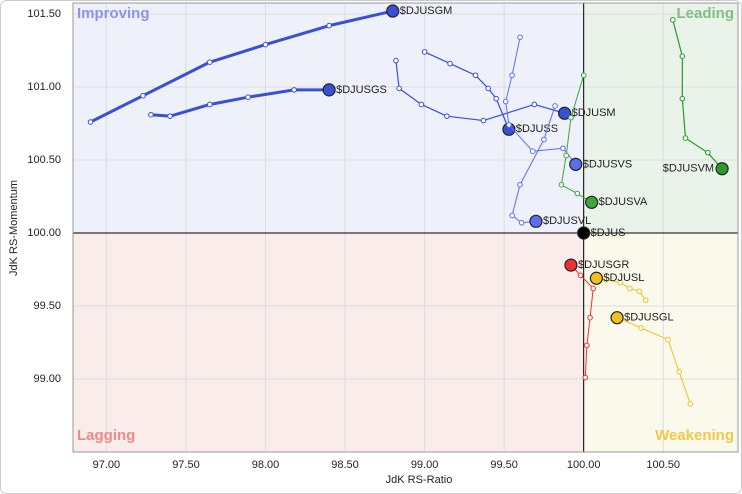 This screenshot has width=742, height=494. Describe the element at coordinates (266, 465) in the screenshot. I see `x-tick-label: 98.00` at that location.